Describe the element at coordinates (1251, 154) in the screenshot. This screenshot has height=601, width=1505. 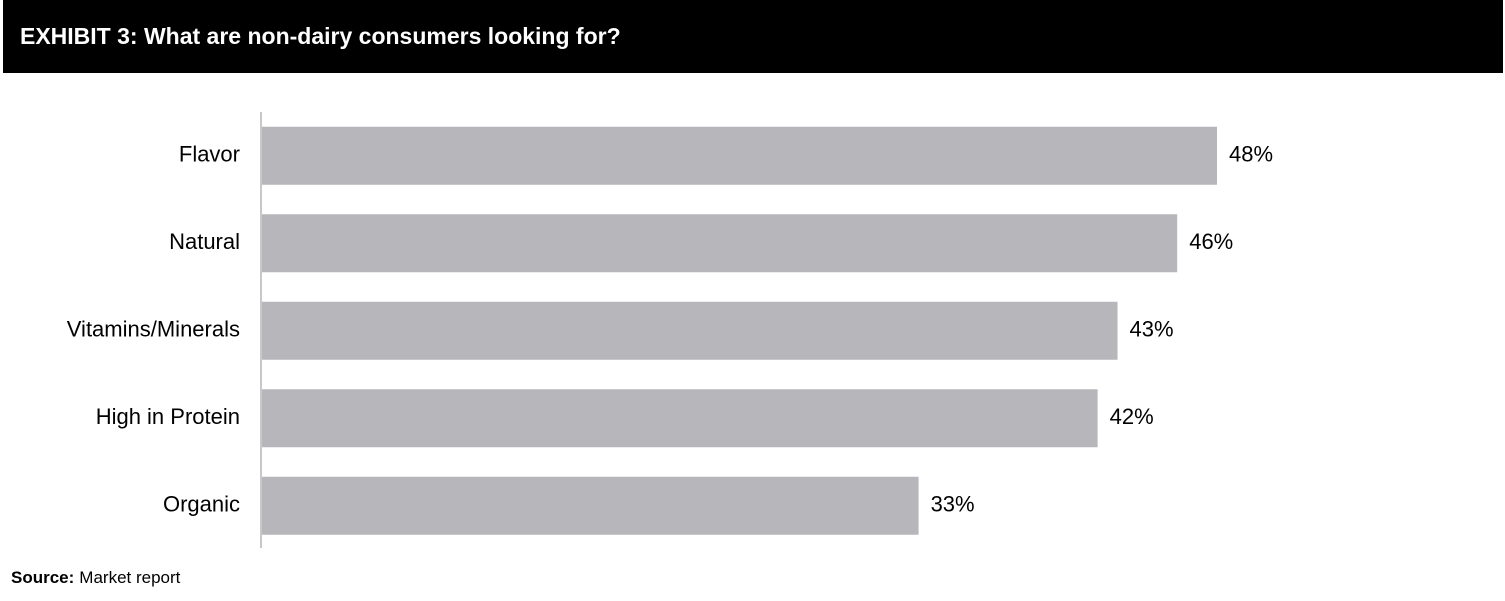
I see `value-label: 48%` at that location.